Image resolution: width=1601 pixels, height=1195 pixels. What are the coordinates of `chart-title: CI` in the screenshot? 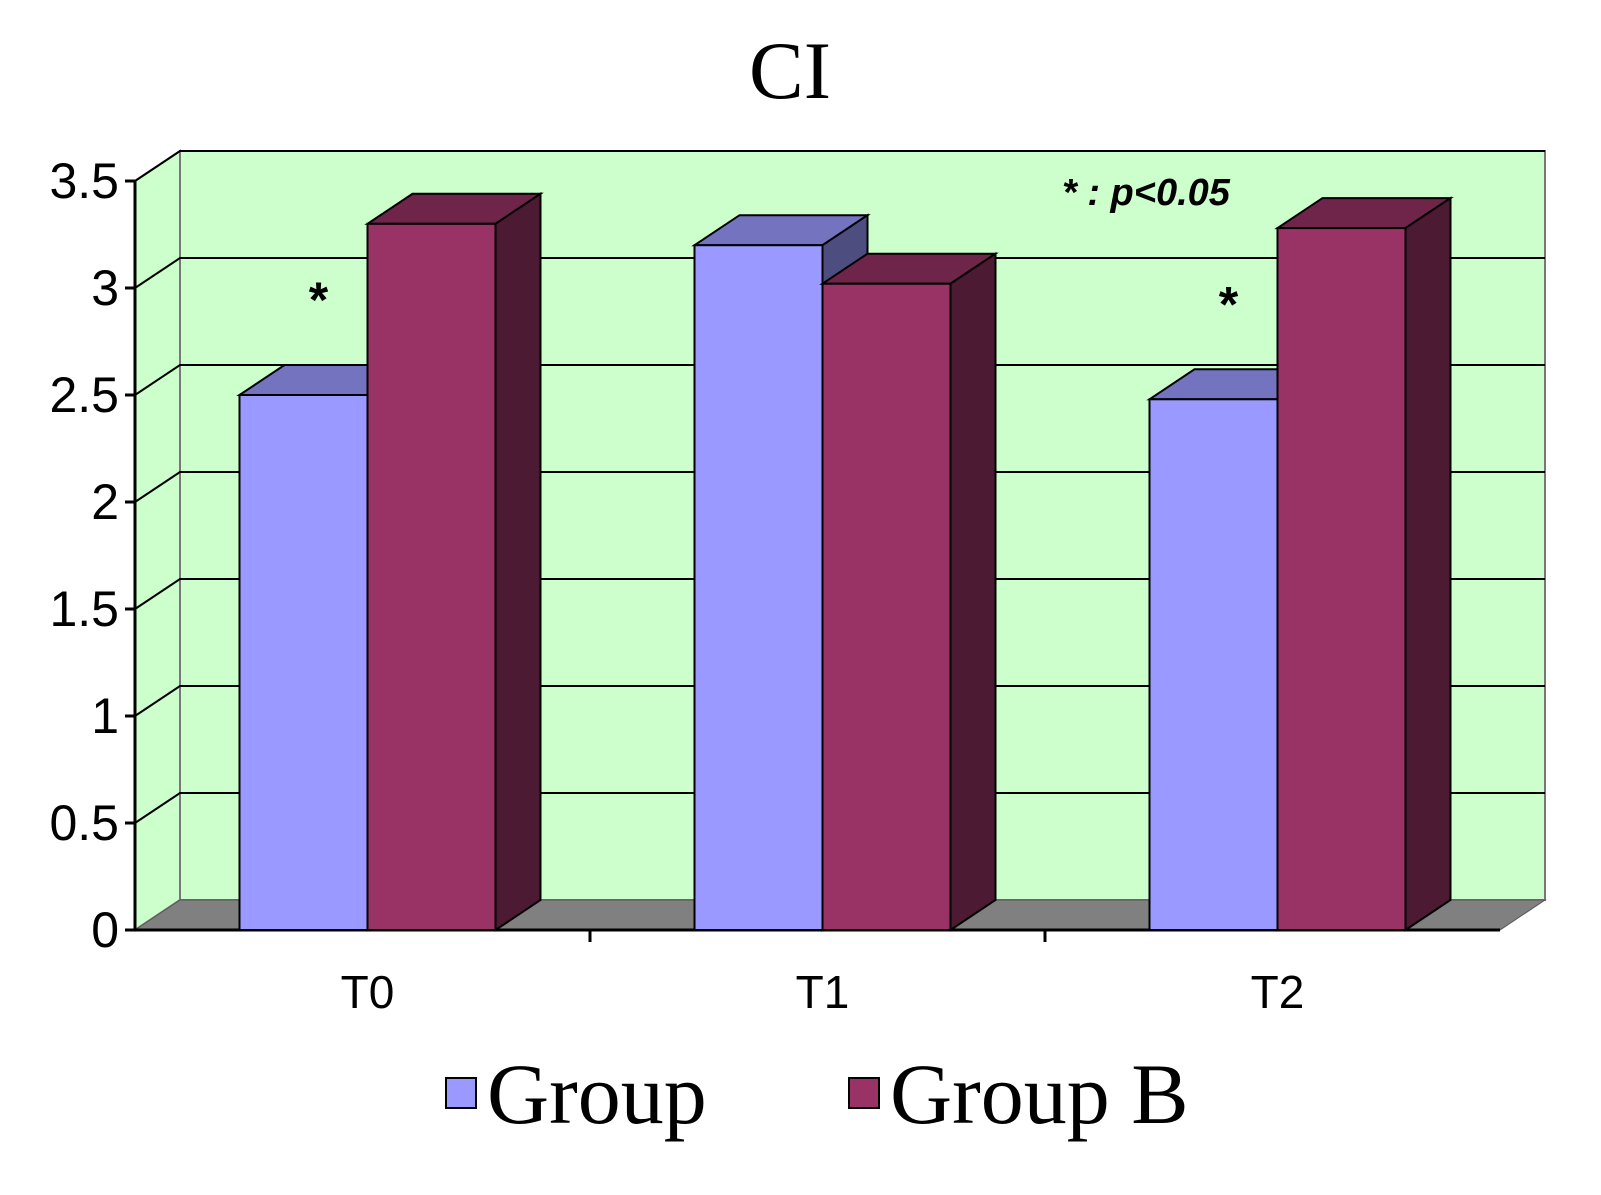 It's located at (790, 70).